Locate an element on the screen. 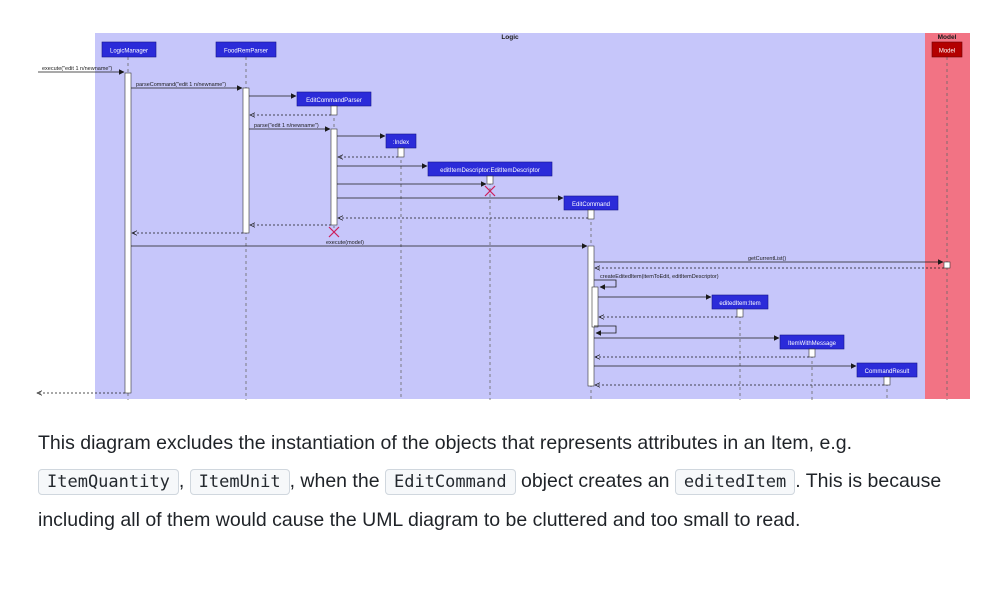 The width and height of the screenshot is (1004, 591). code-edit-command: EditCommand is located at coordinates (450, 482).